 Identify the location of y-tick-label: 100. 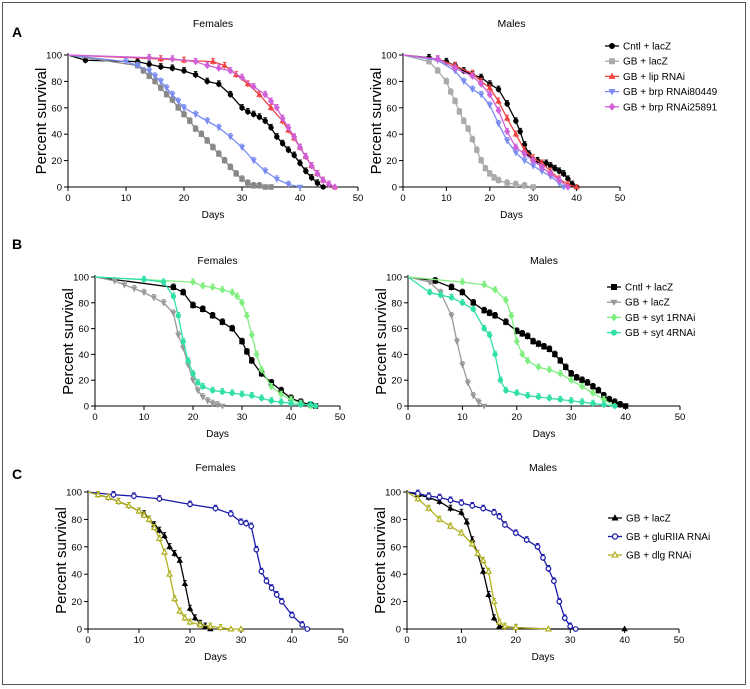
(393, 493).